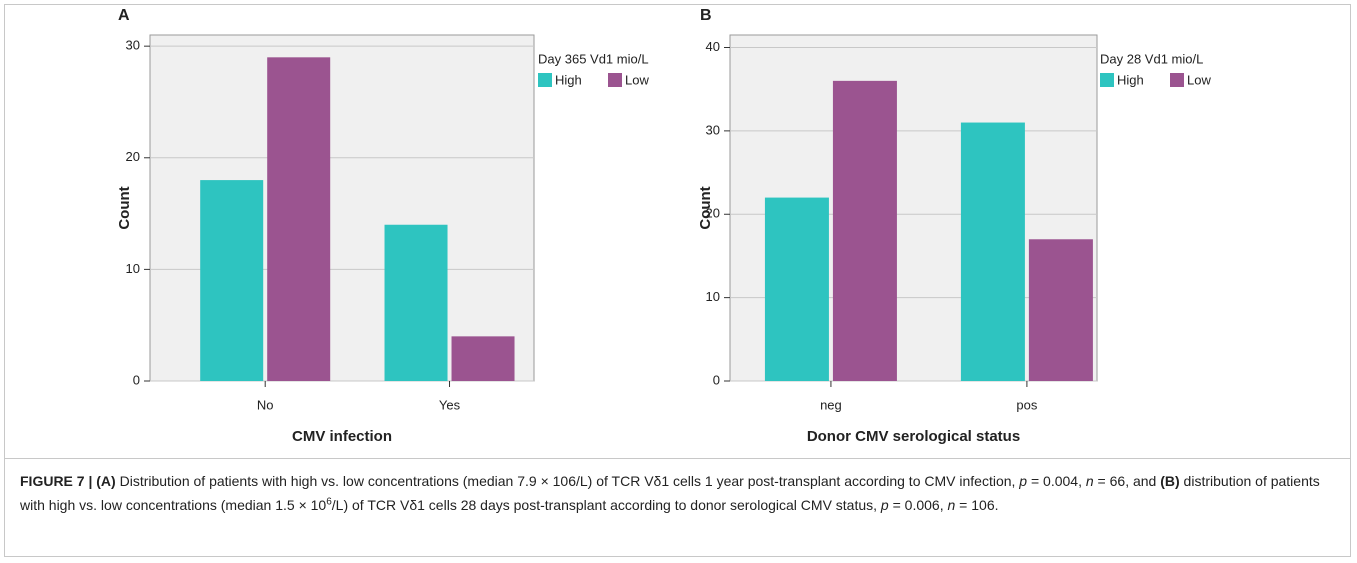  What do you see at coordinates (831, 404) in the screenshot?
I see `x-tick-label: neg` at bounding box center [831, 404].